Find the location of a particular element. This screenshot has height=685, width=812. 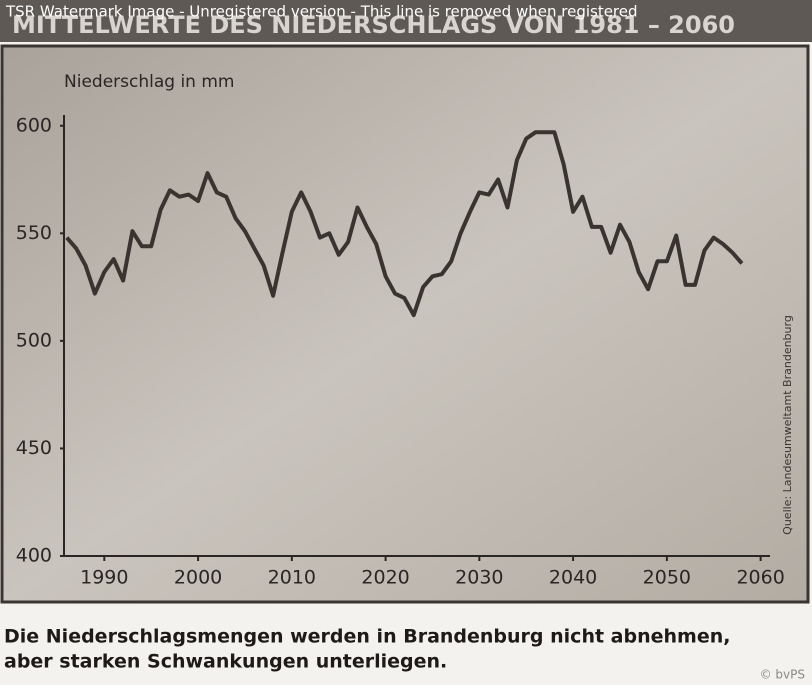

x-tick-label: 2040 is located at coordinates (573, 578).